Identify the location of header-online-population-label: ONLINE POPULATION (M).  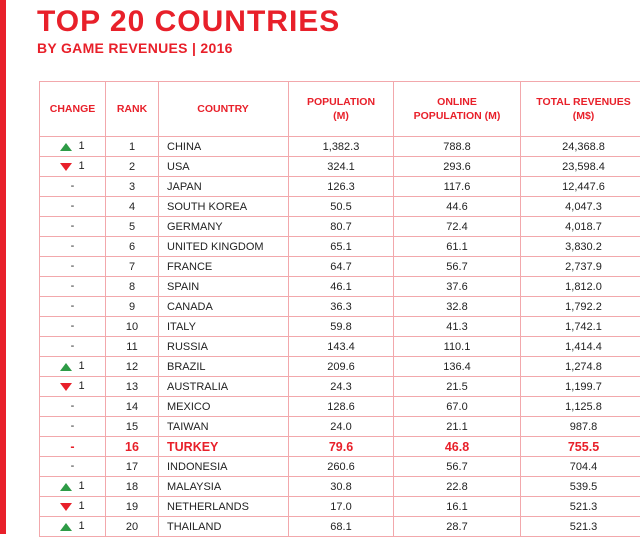
(457, 109).